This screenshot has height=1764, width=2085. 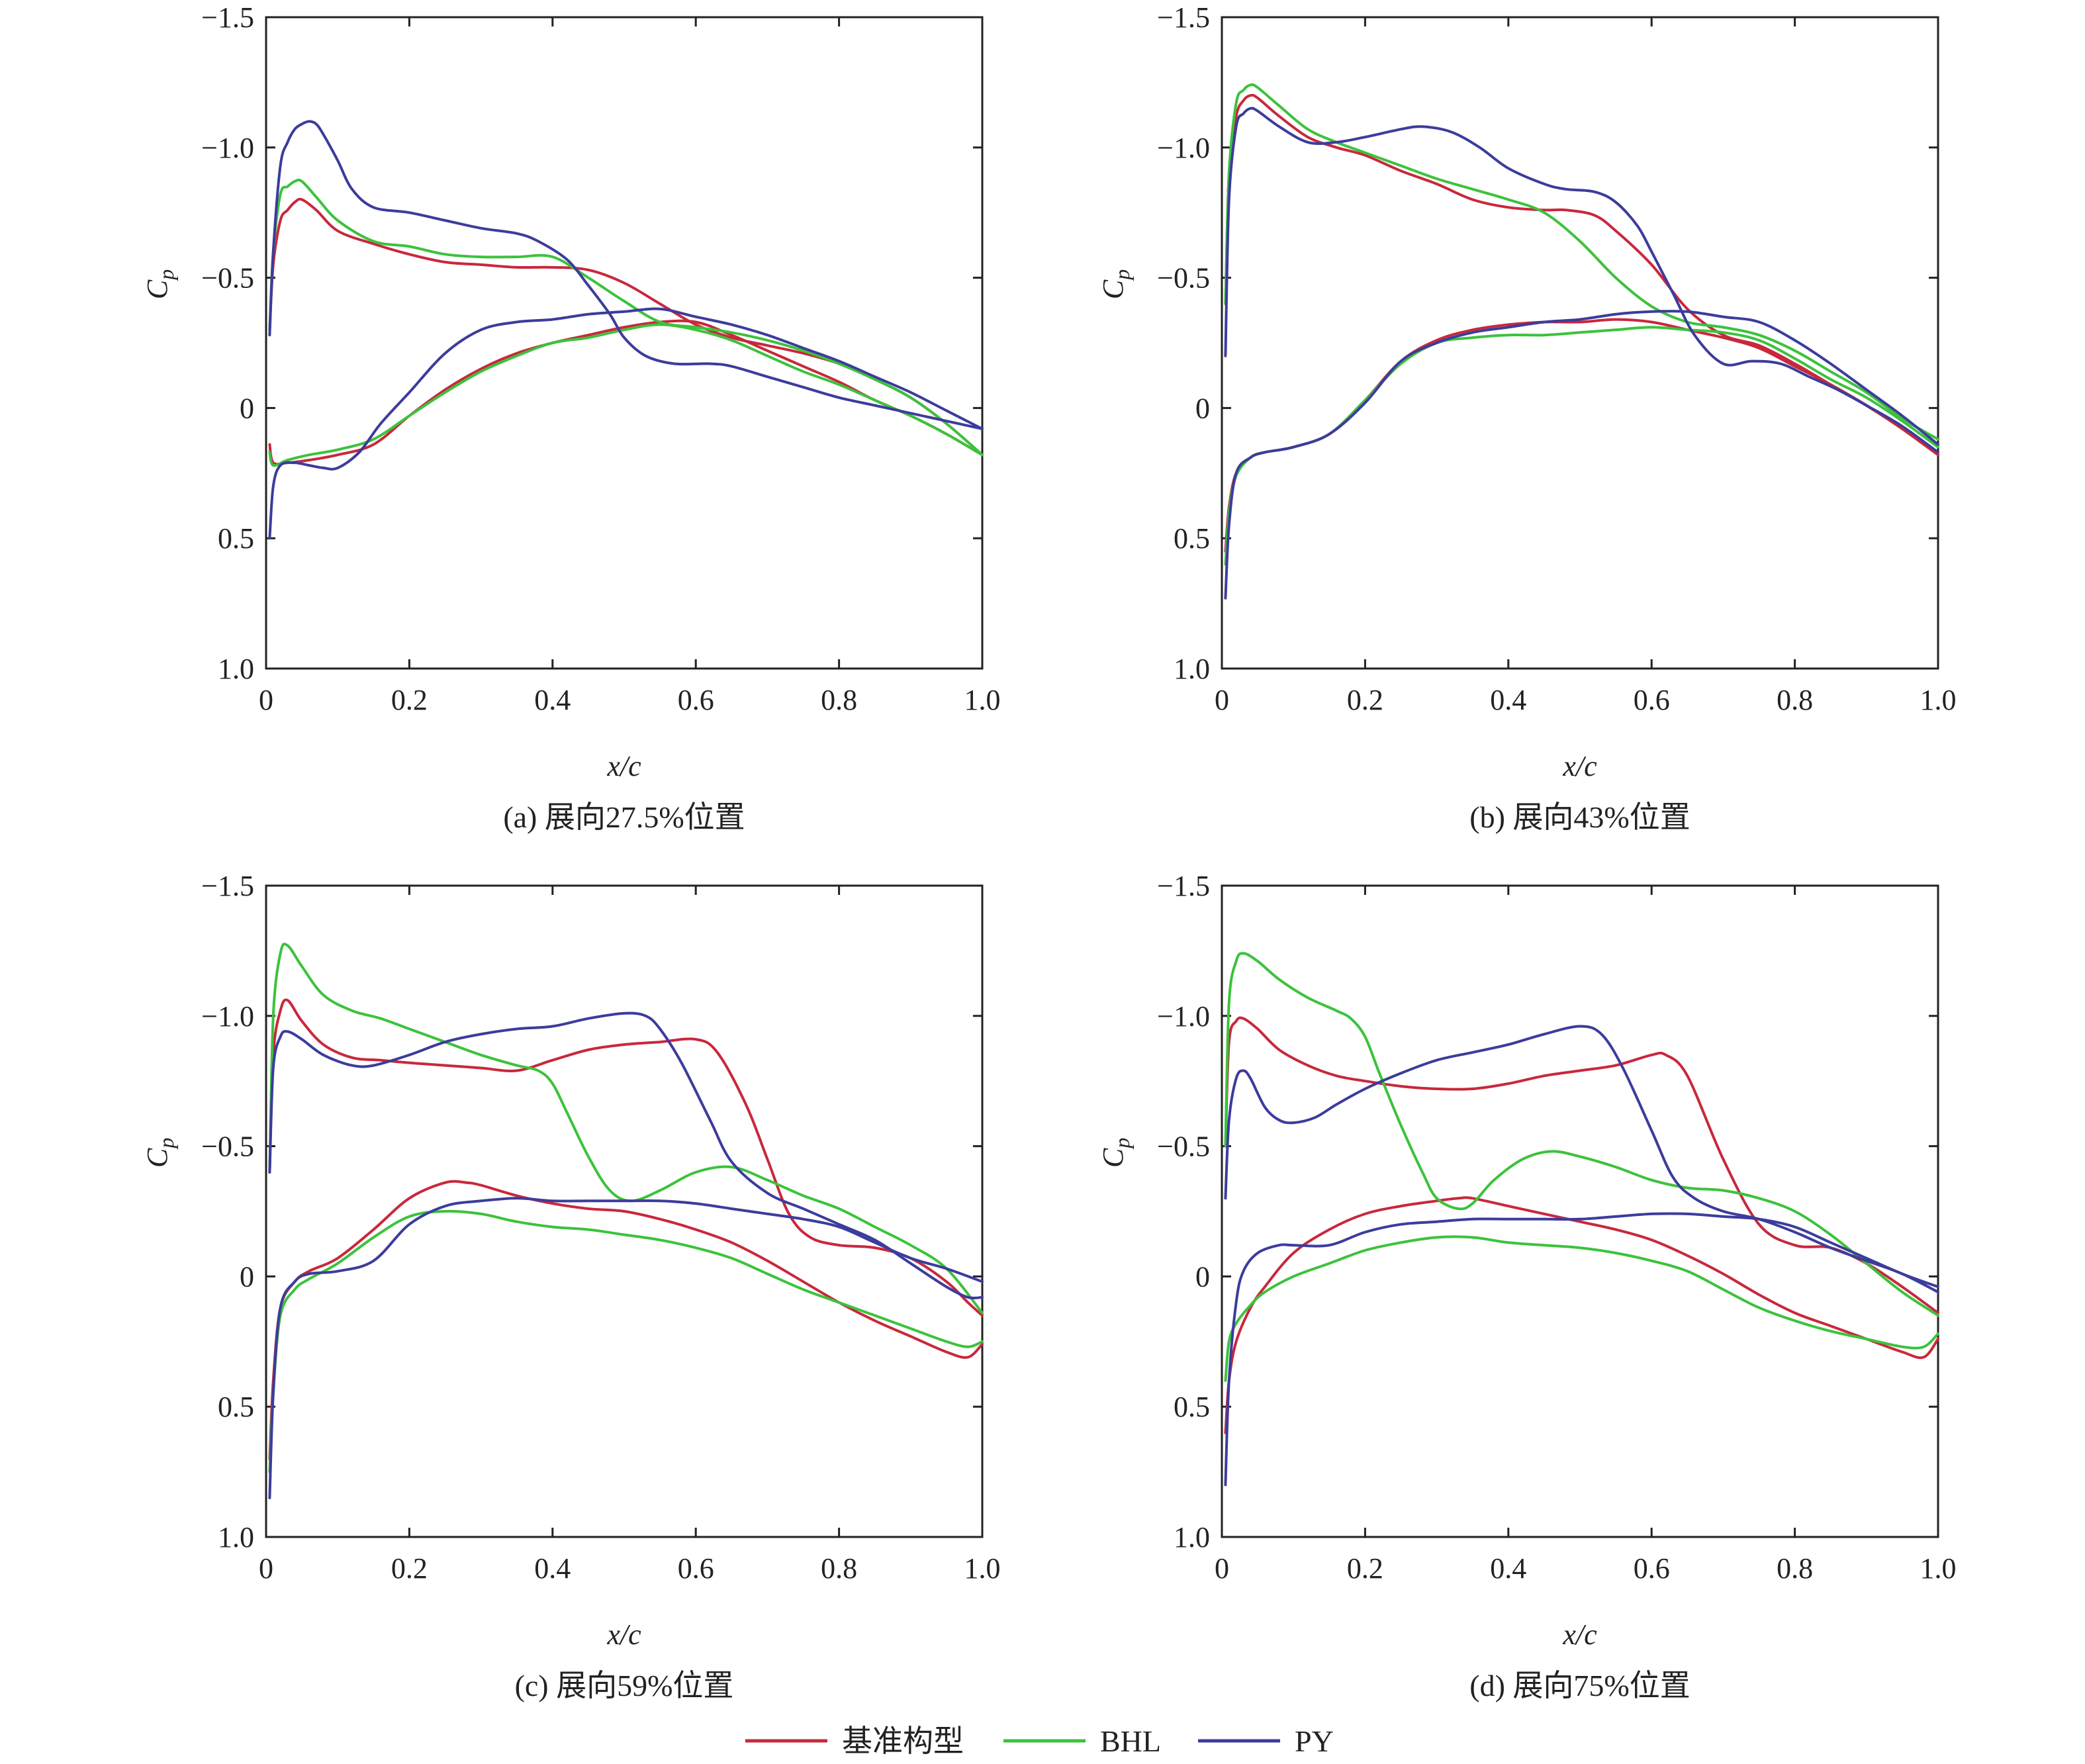 What do you see at coordinates (624, 1685) in the screenshot?
I see `panel-caption: (c) 展向59%位置` at bounding box center [624, 1685].